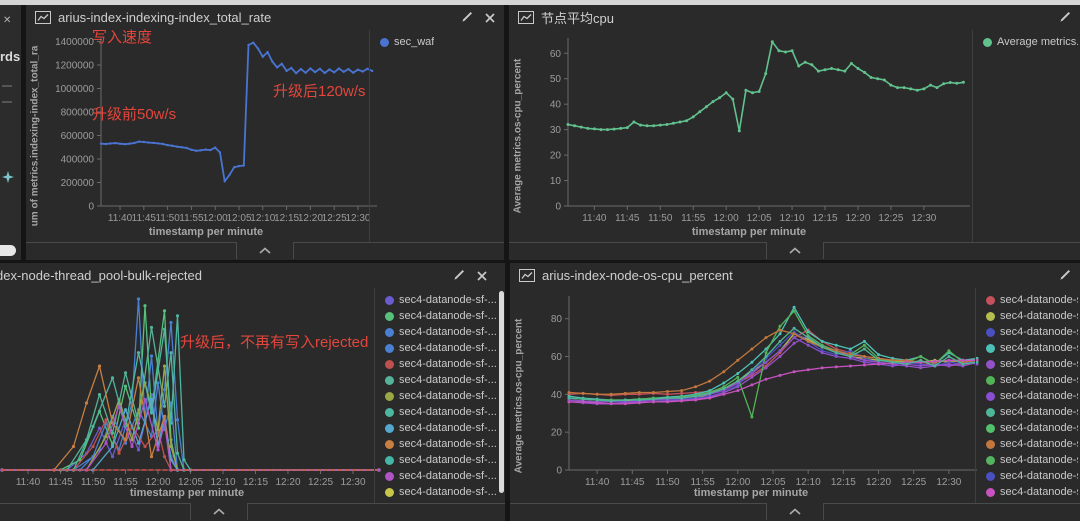  Describe the element at coordinates (436, 136) in the screenshot. I see `chart-legend: sec_waf` at that location.